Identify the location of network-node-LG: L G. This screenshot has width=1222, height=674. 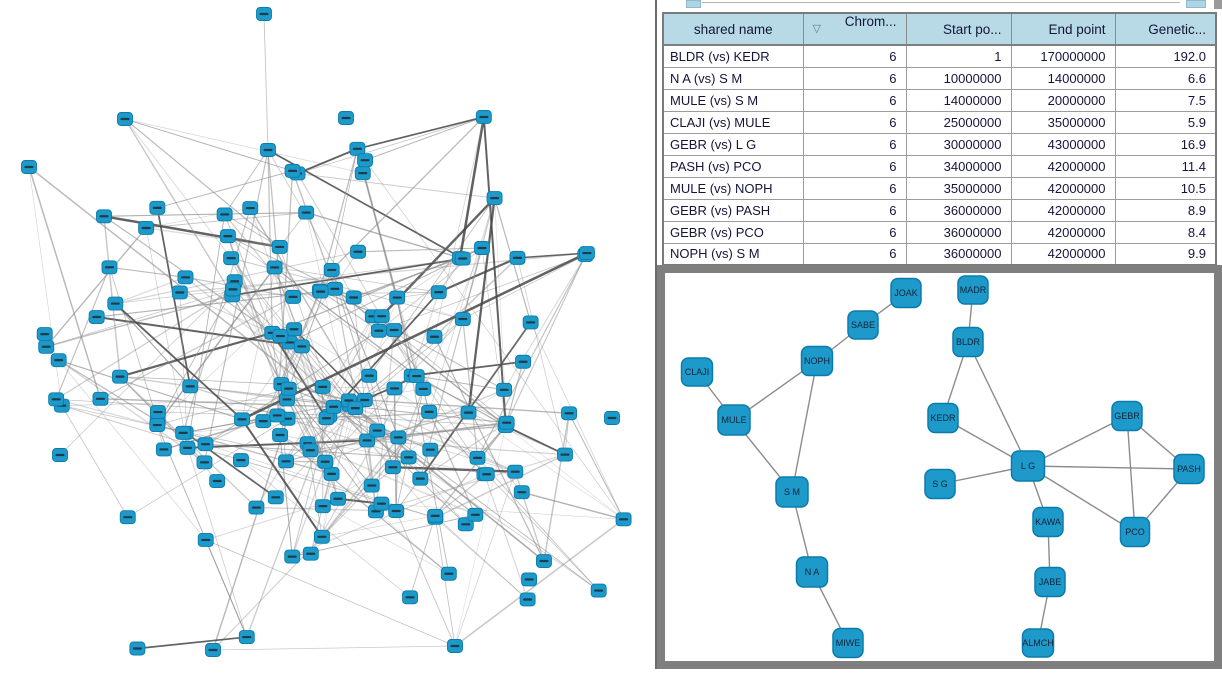
(1028, 466).